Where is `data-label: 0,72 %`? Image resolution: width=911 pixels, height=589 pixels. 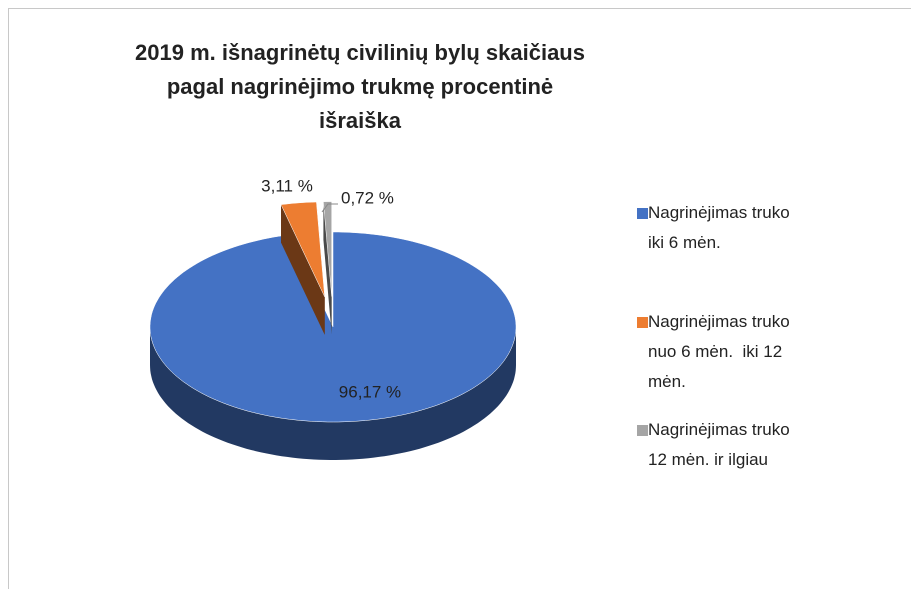 data-label: 0,72 % is located at coordinates (367, 197).